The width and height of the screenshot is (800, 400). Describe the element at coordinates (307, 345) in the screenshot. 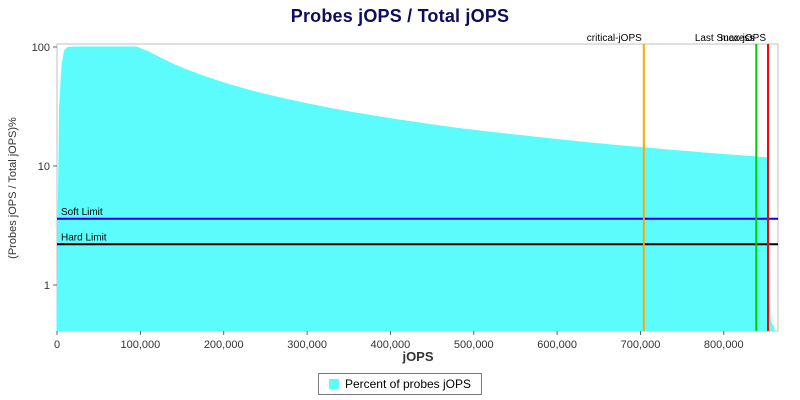

I see `x-tick-label: 300,000` at that location.